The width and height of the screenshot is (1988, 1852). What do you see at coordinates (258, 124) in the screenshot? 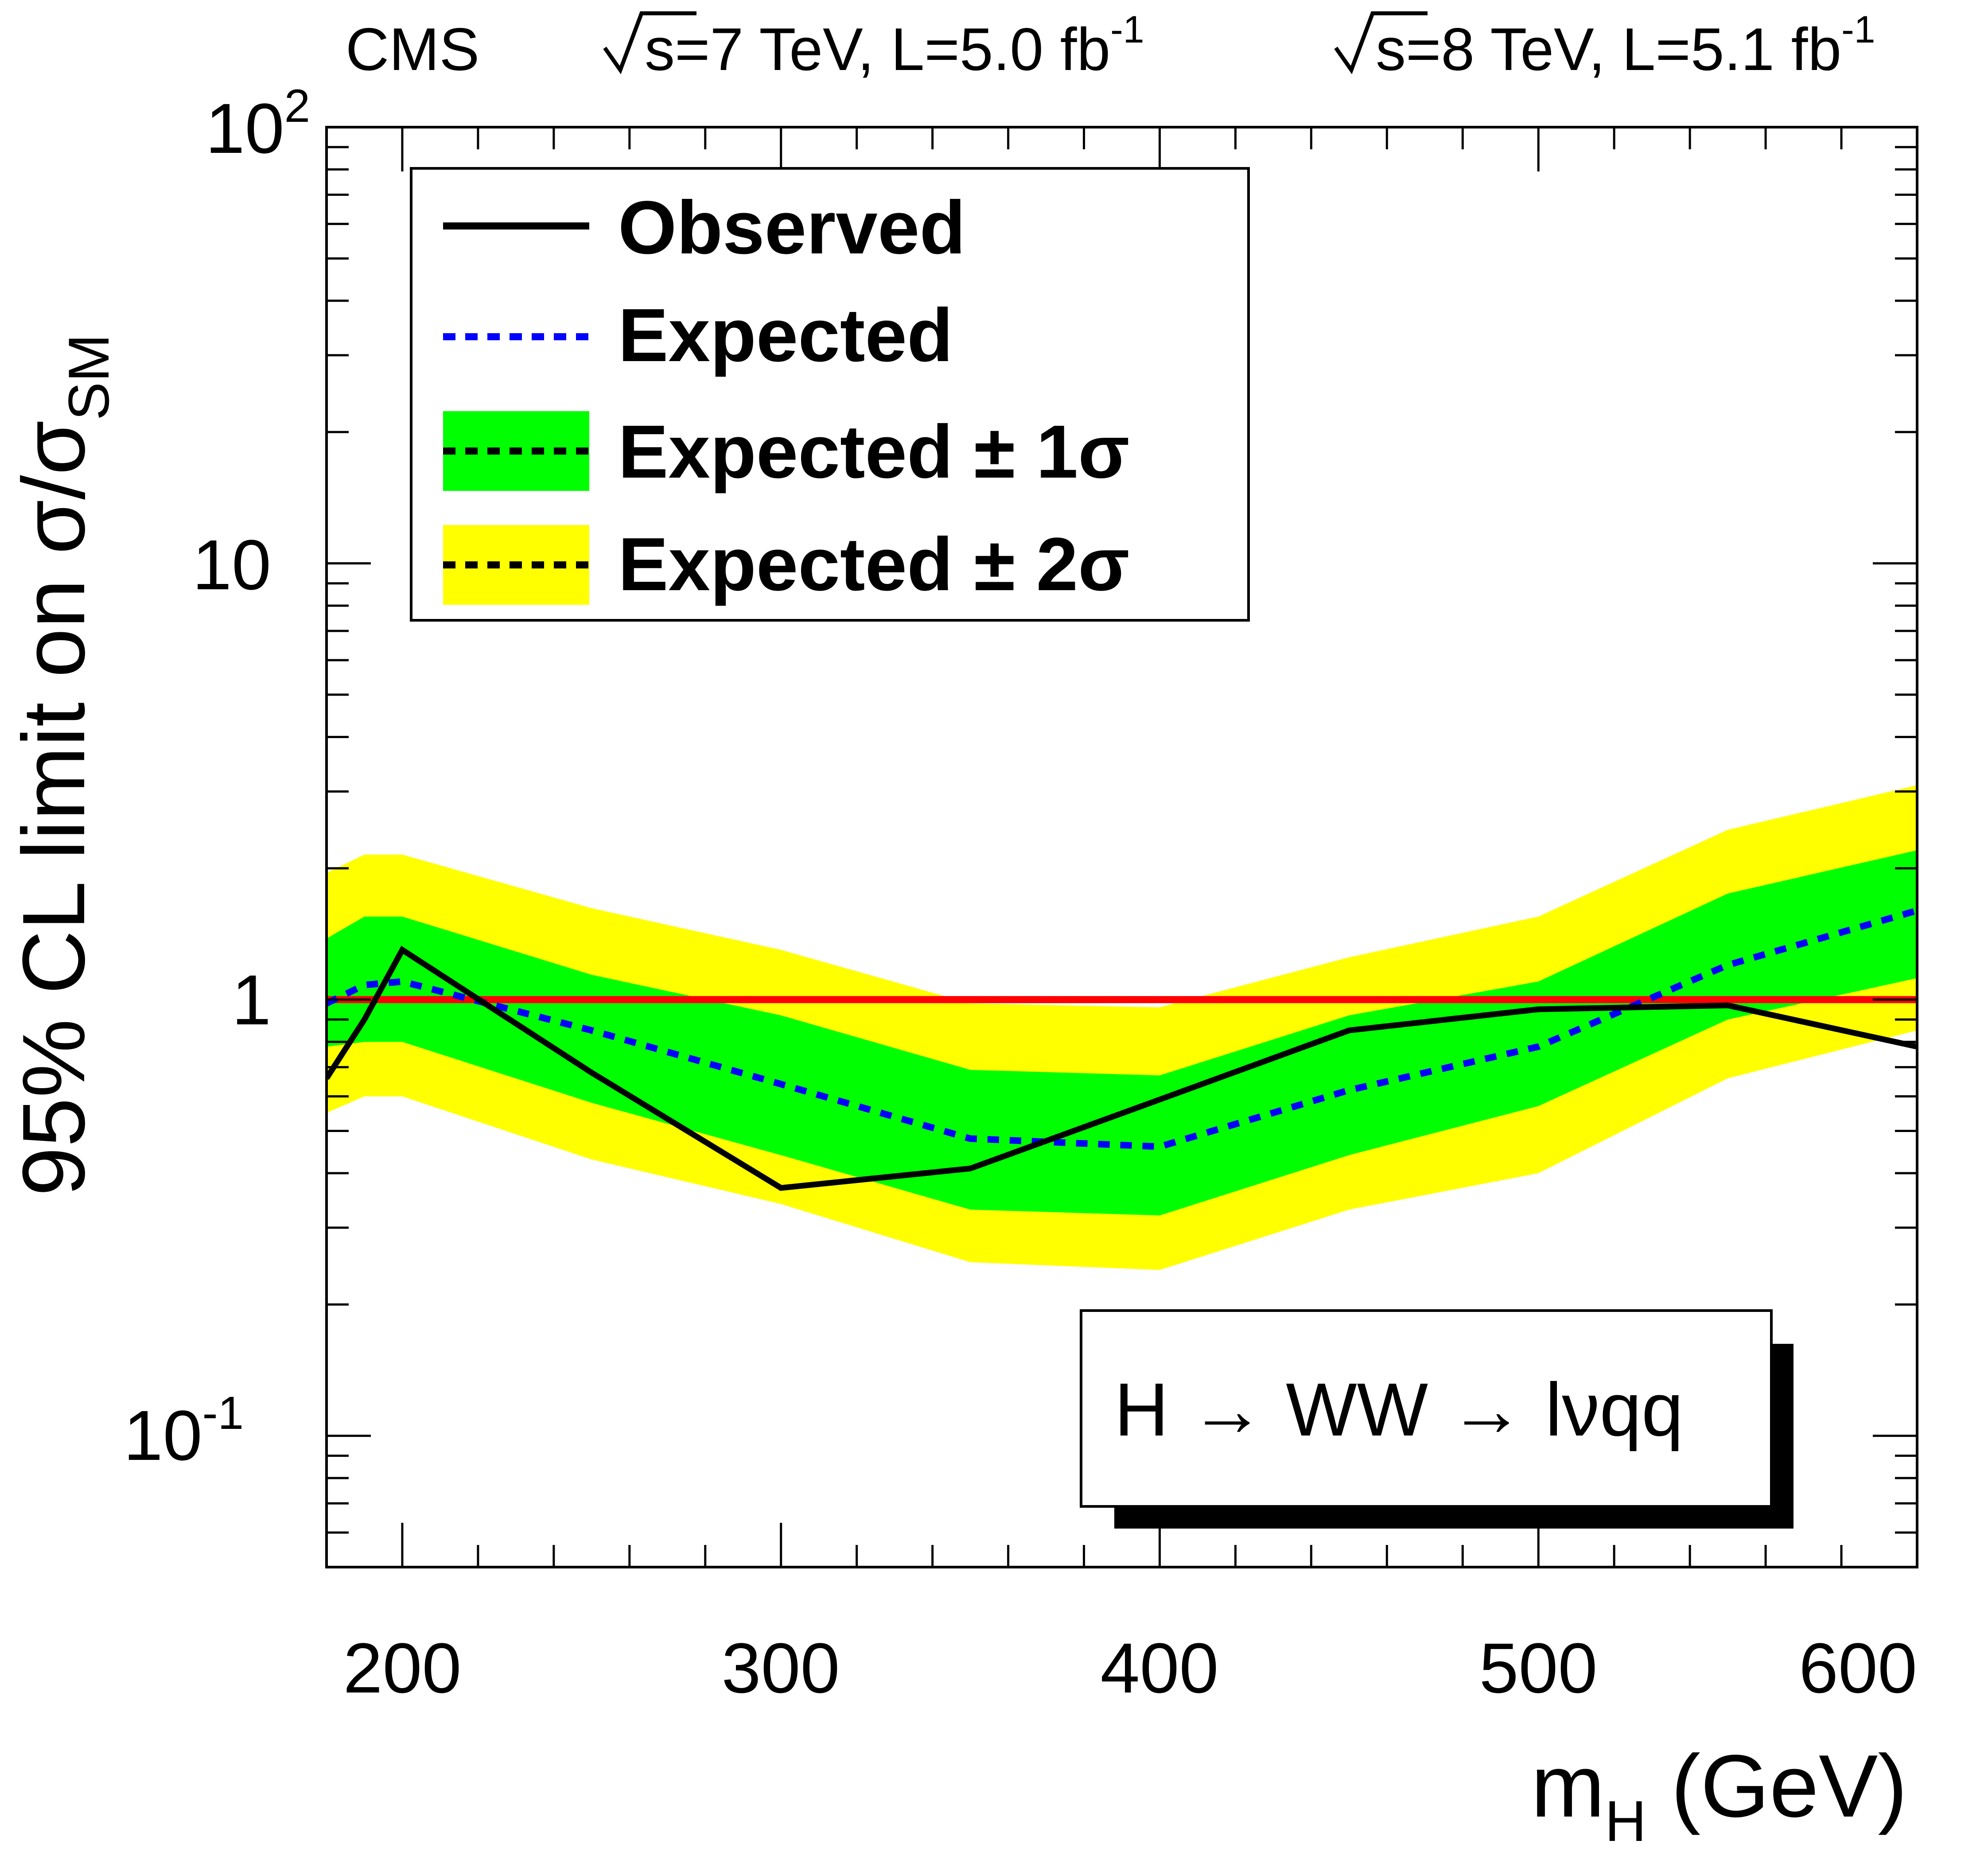
I see `y-tick-label-100: 102` at bounding box center [258, 124].